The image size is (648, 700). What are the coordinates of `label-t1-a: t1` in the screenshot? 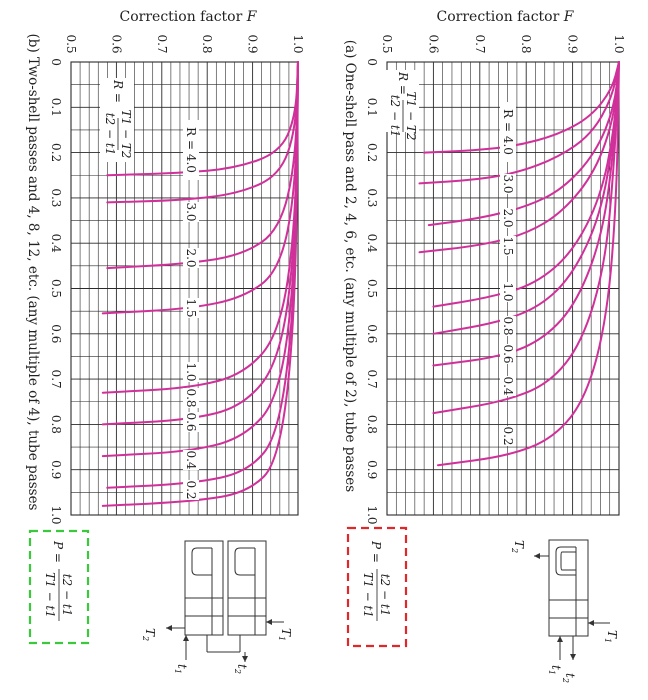 It's located at (555, 670).